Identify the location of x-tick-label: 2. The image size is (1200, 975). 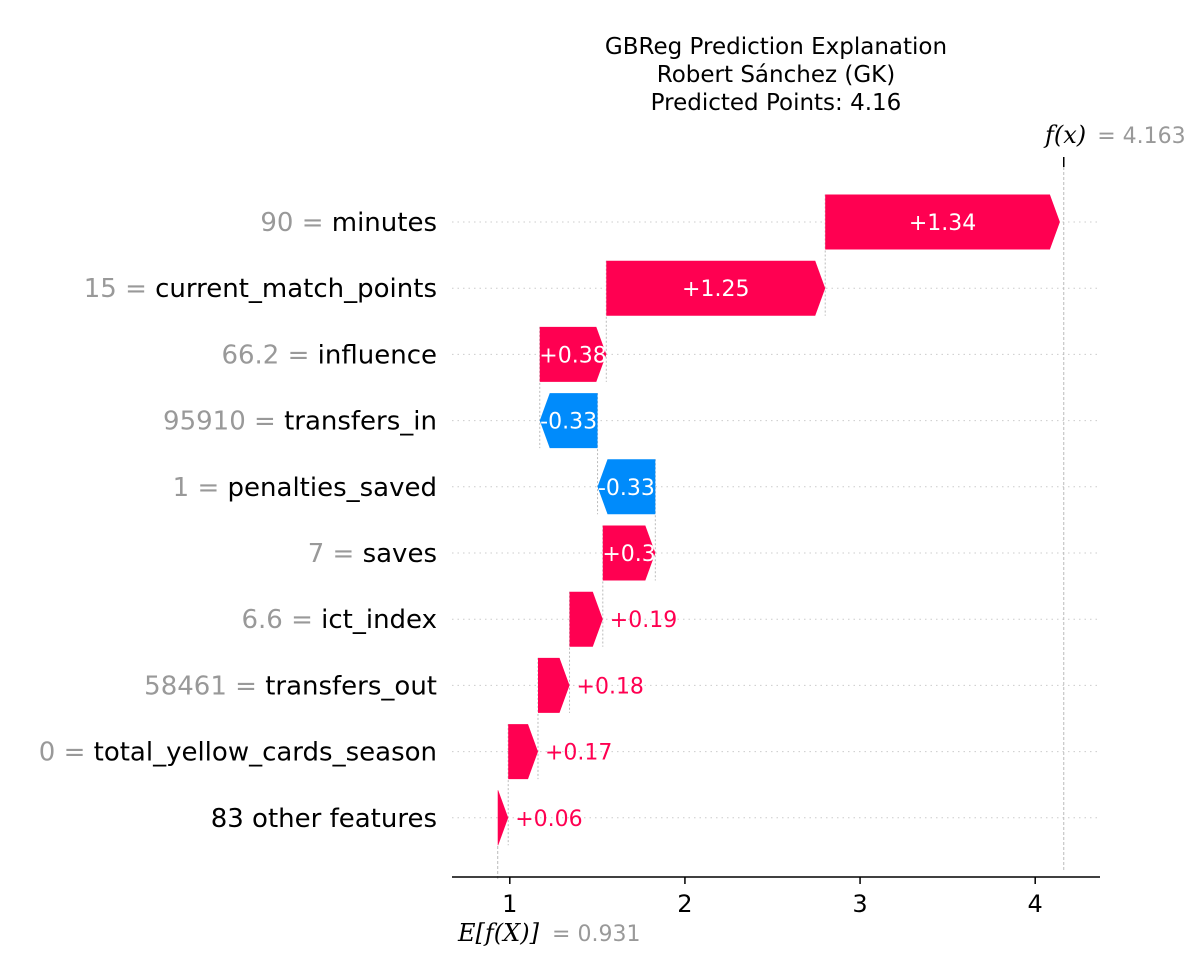
(684, 904).